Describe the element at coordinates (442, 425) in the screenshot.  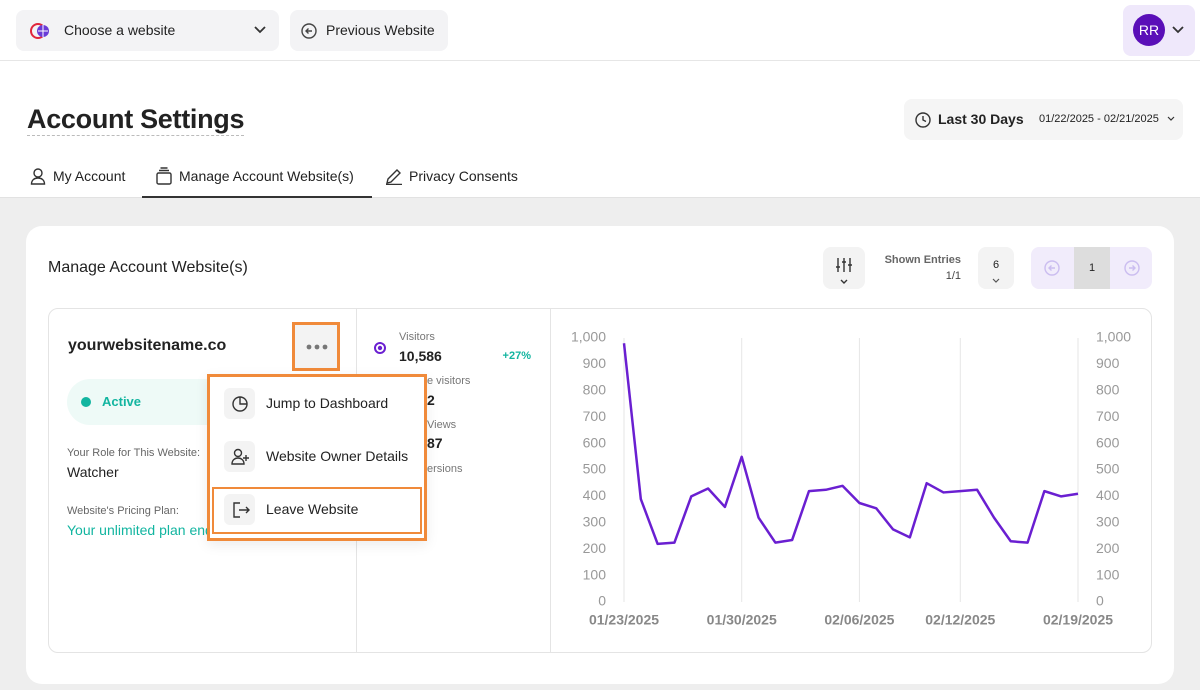
I see `stat-label: Views` at that location.